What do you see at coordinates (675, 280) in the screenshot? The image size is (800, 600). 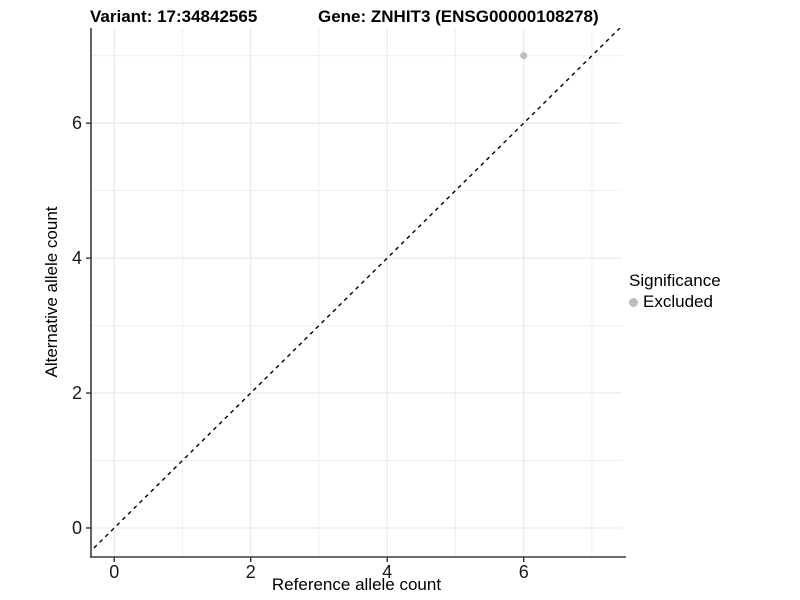 I see `legend-title: Significance` at bounding box center [675, 280].